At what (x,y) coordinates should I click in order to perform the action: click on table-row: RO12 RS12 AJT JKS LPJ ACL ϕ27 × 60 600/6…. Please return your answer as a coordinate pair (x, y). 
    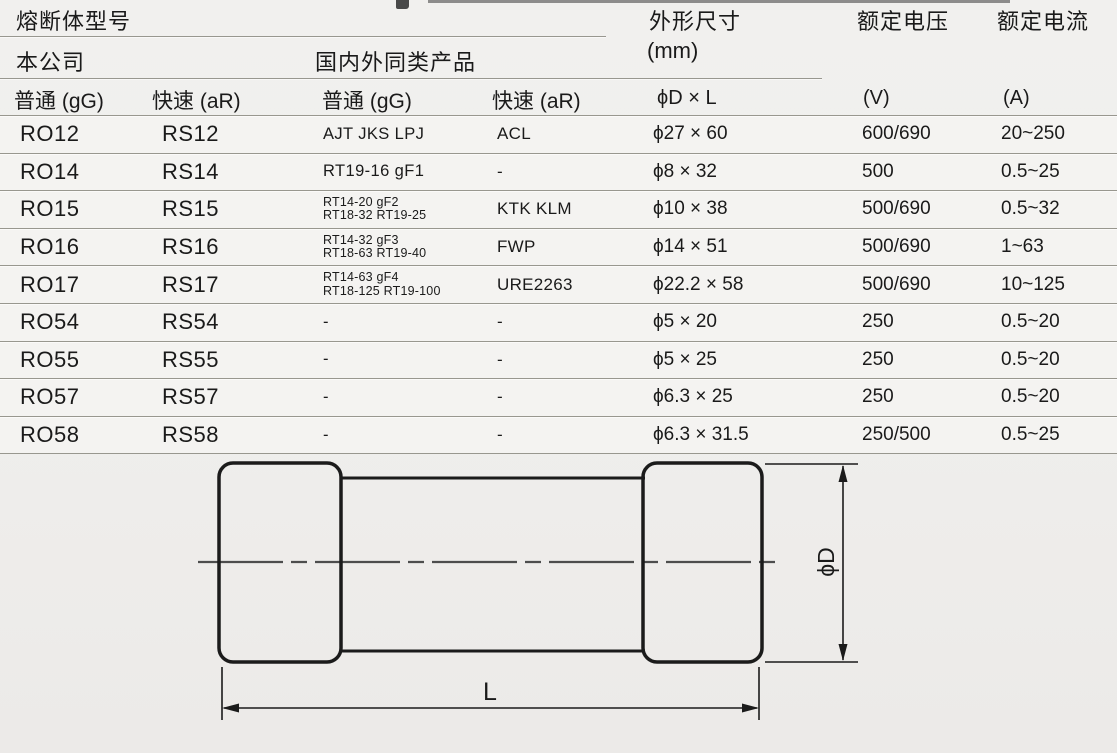
    Looking at the image, I should click on (558, 134).